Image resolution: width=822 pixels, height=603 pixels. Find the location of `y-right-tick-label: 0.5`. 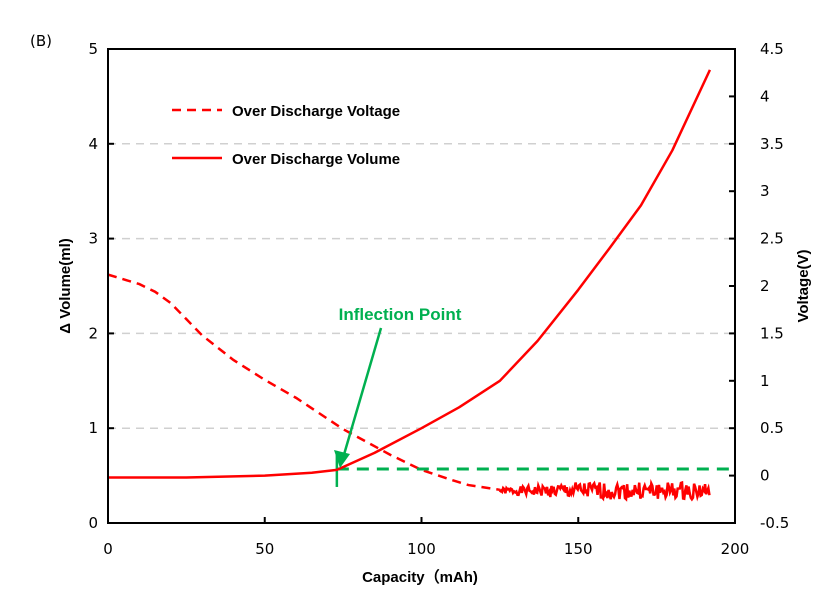

y-right-tick-label: 0.5 is located at coordinates (772, 428).